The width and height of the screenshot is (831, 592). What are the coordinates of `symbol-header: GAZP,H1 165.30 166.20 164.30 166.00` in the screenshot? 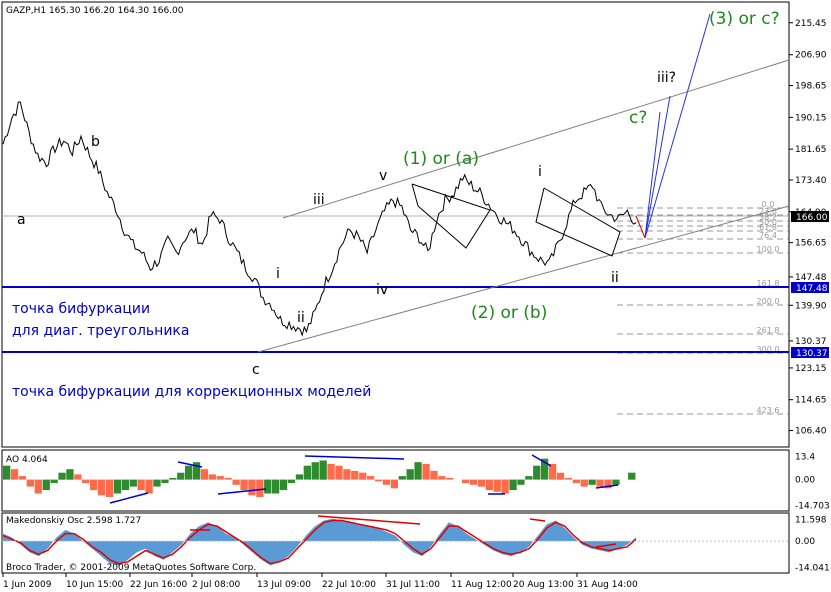 It's located at (95, 11).